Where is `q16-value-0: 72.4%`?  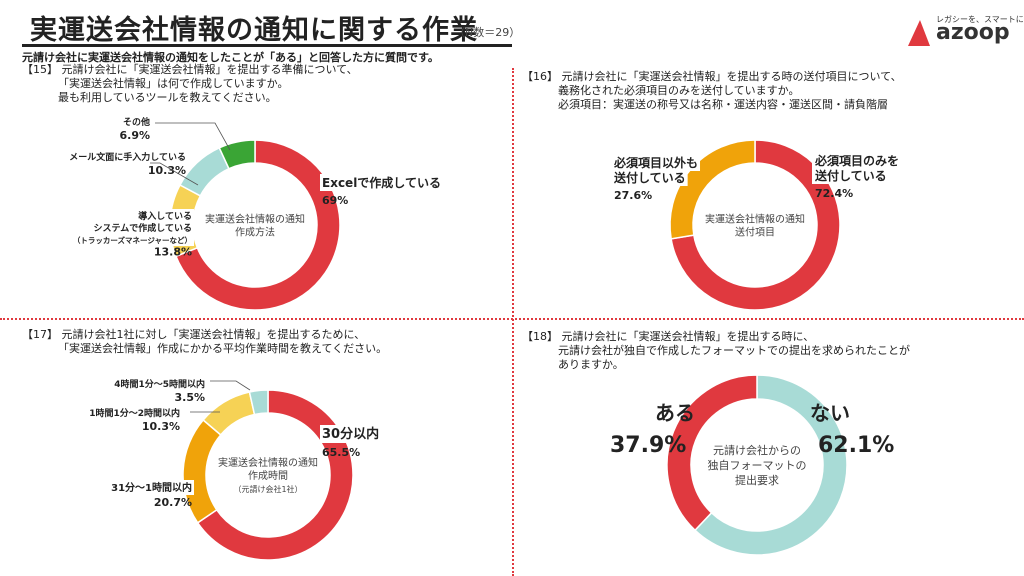
q16-value-0: 72.4% is located at coordinates (834, 193).